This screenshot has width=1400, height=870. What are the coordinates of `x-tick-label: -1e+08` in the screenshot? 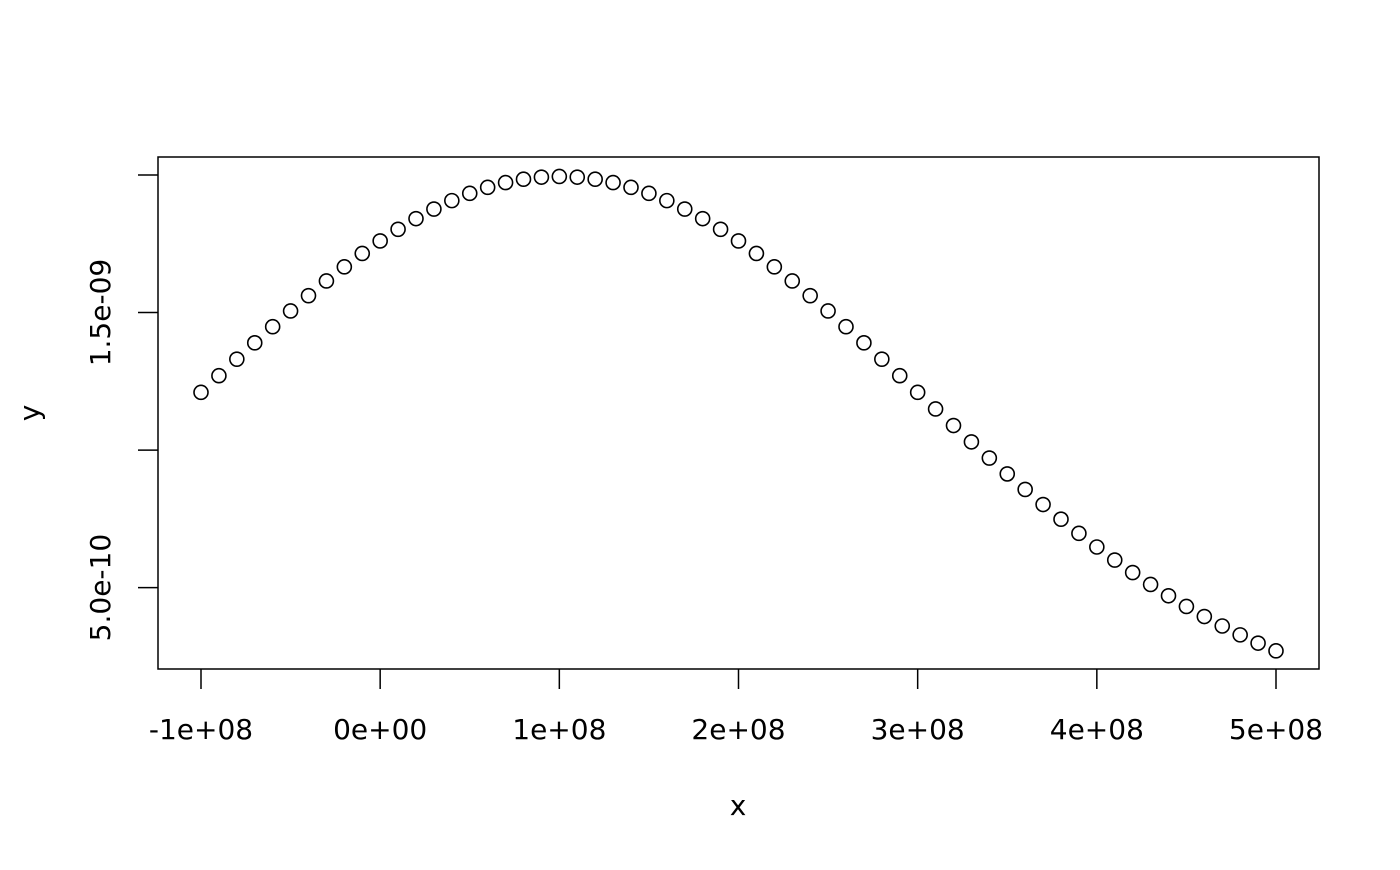 It's located at (201, 729).